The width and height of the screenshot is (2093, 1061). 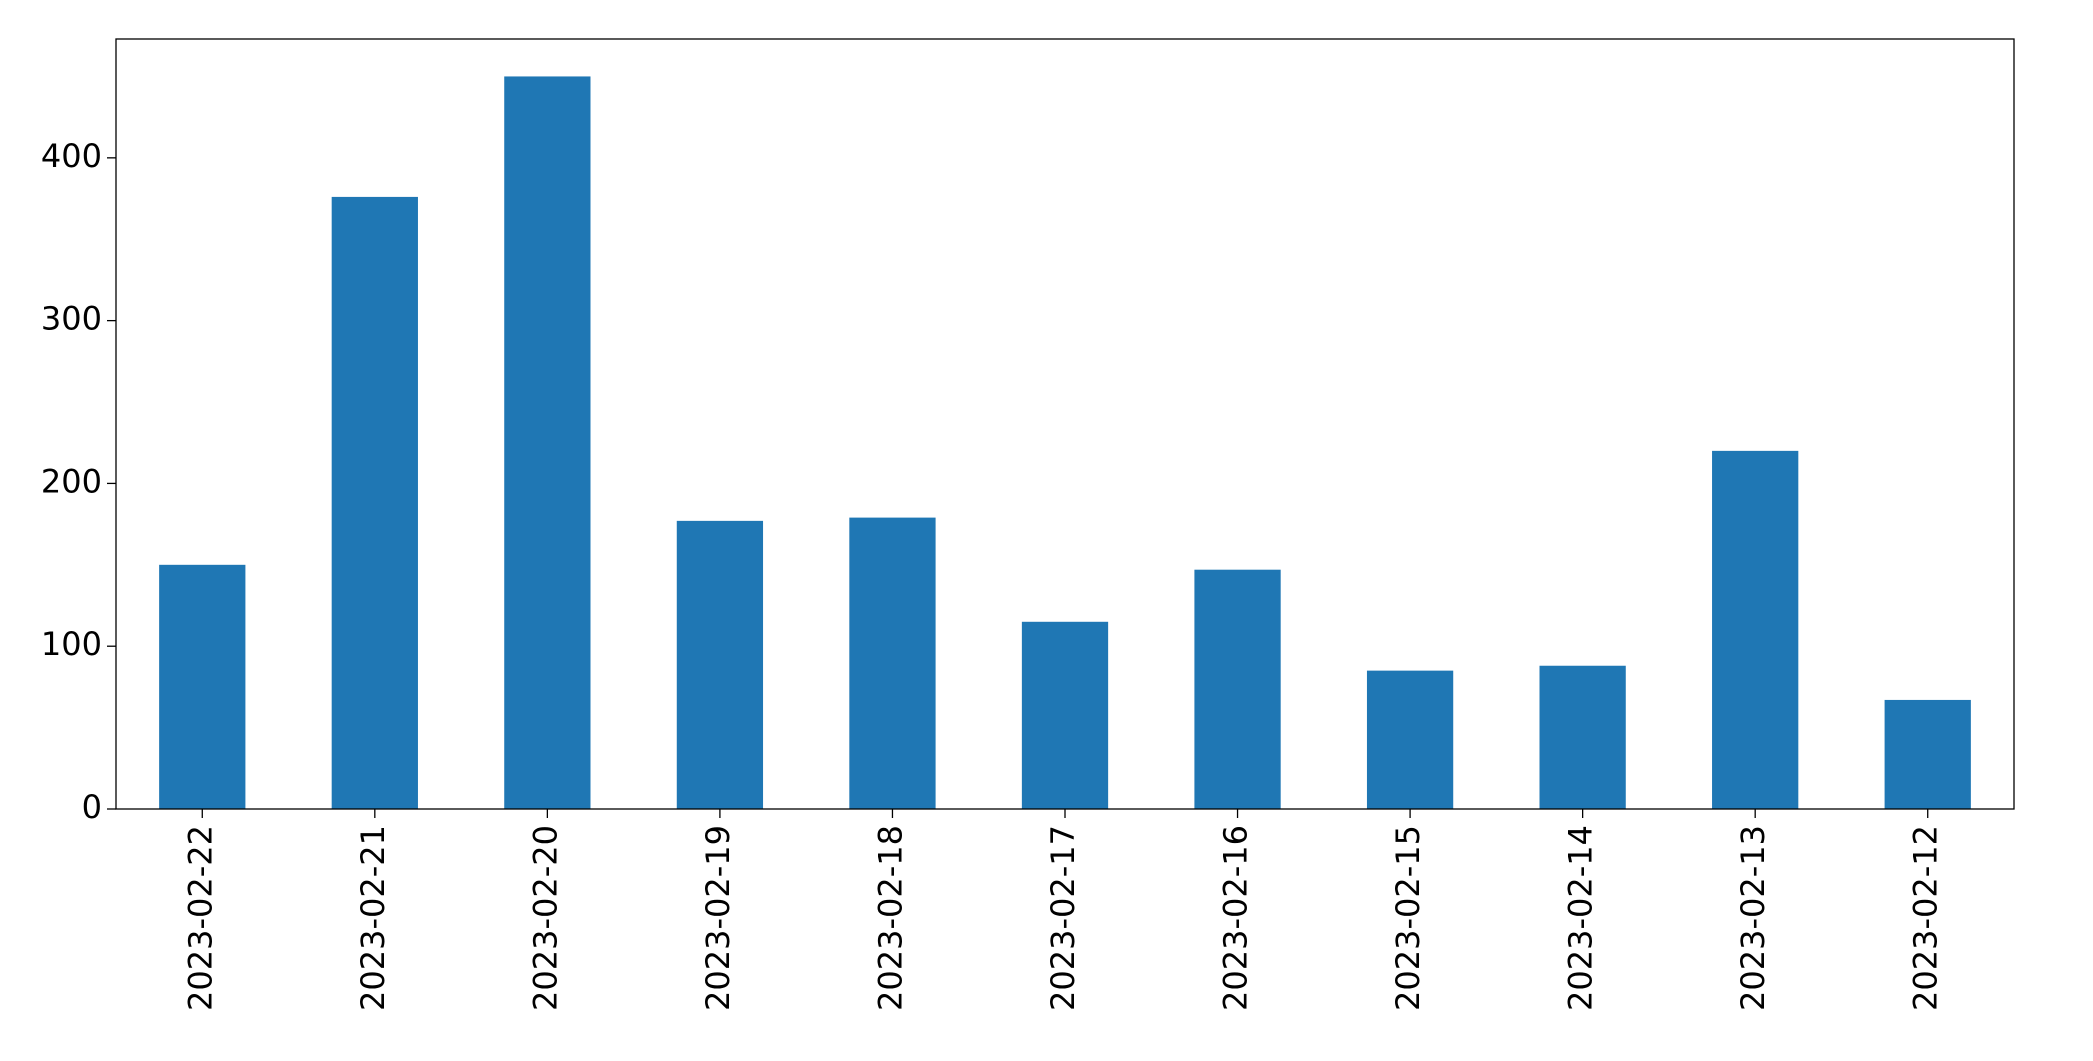 What do you see at coordinates (200, 918) in the screenshot?
I see `x-tick-label: 2023-02-22` at bounding box center [200, 918].